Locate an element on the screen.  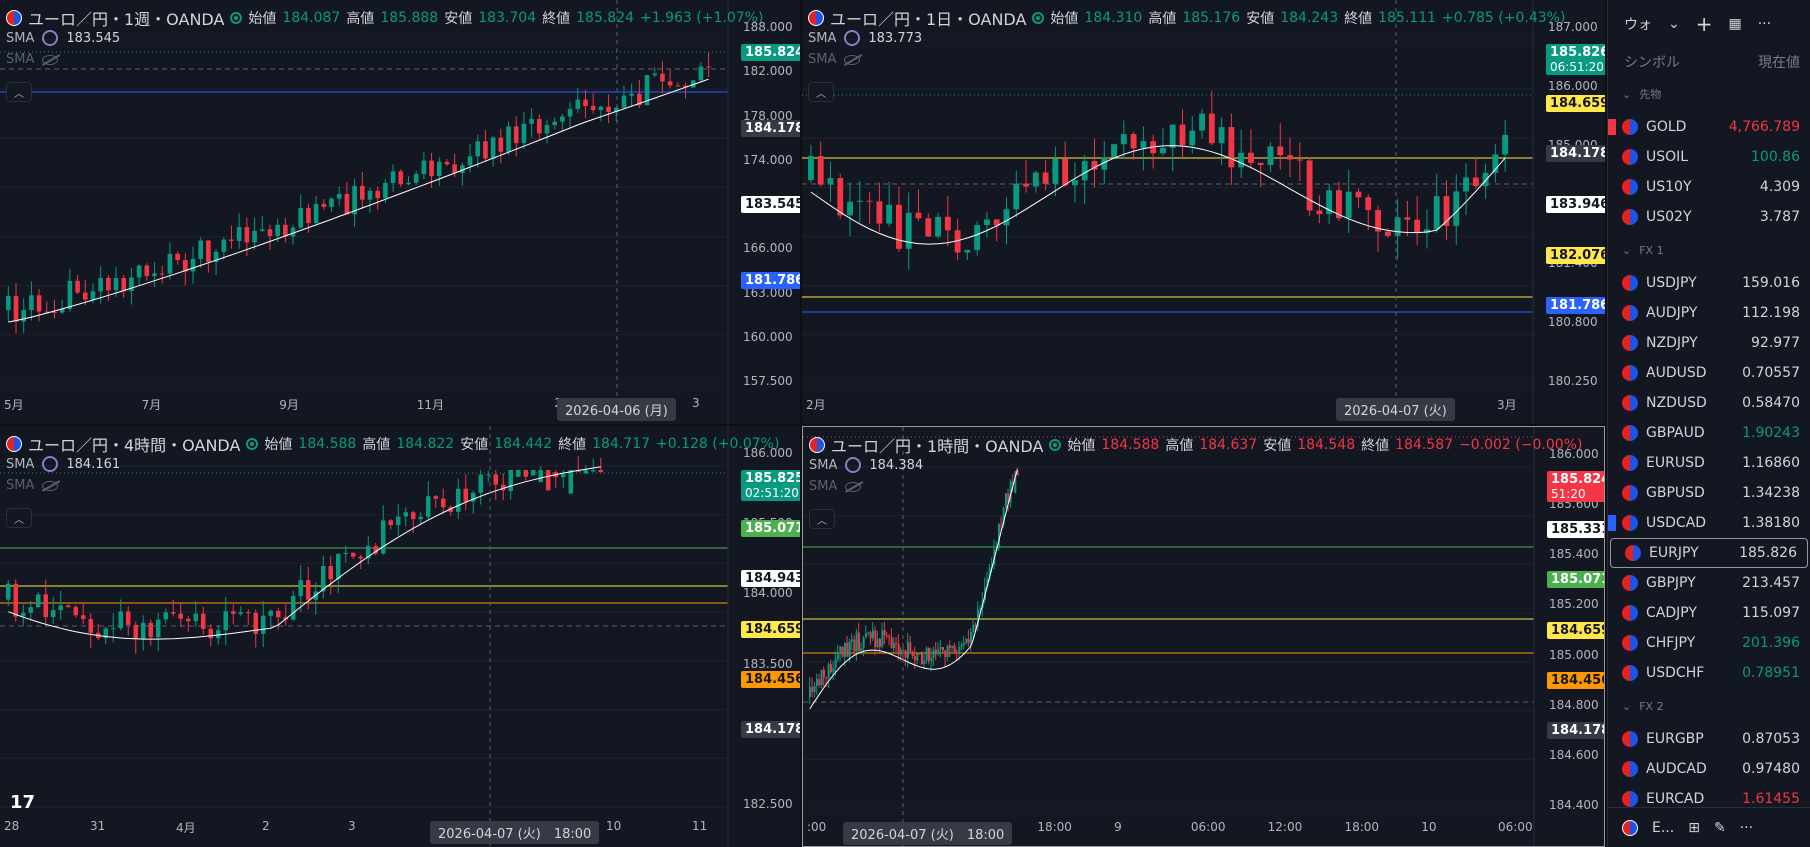
table-icon: ▦ is located at coordinates (1735, 24).